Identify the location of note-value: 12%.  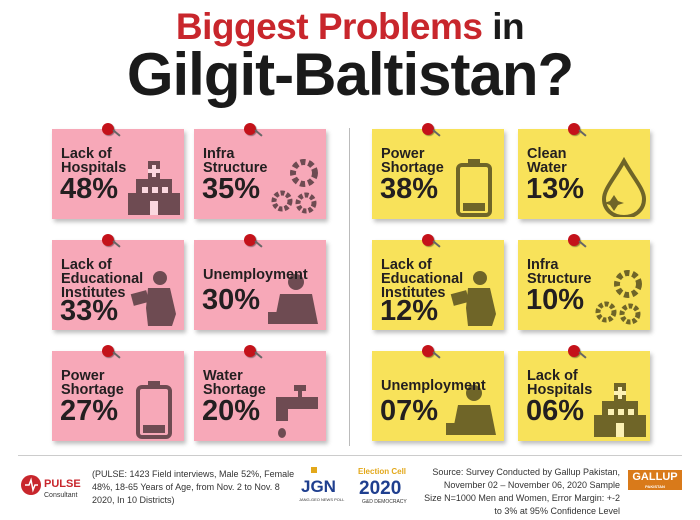
(409, 311).